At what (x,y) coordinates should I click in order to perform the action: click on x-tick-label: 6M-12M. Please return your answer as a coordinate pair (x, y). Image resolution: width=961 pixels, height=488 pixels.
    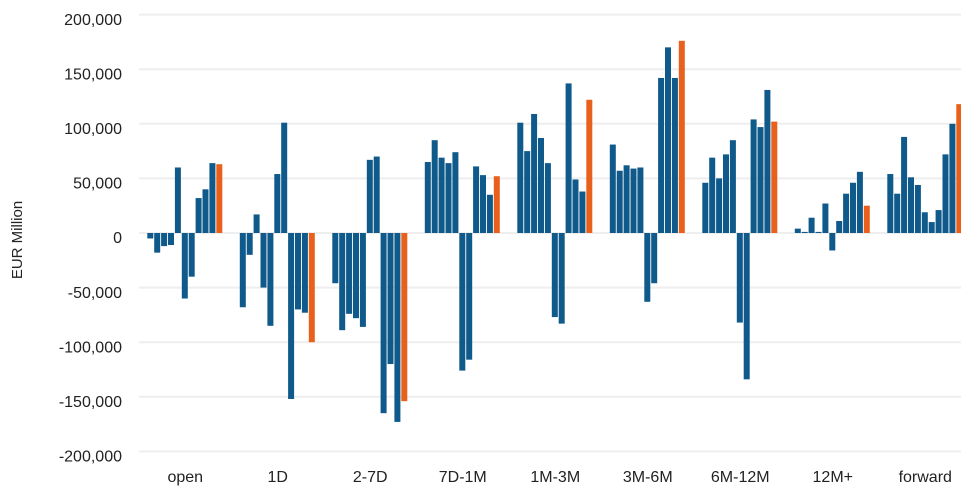
    Looking at the image, I should click on (740, 477).